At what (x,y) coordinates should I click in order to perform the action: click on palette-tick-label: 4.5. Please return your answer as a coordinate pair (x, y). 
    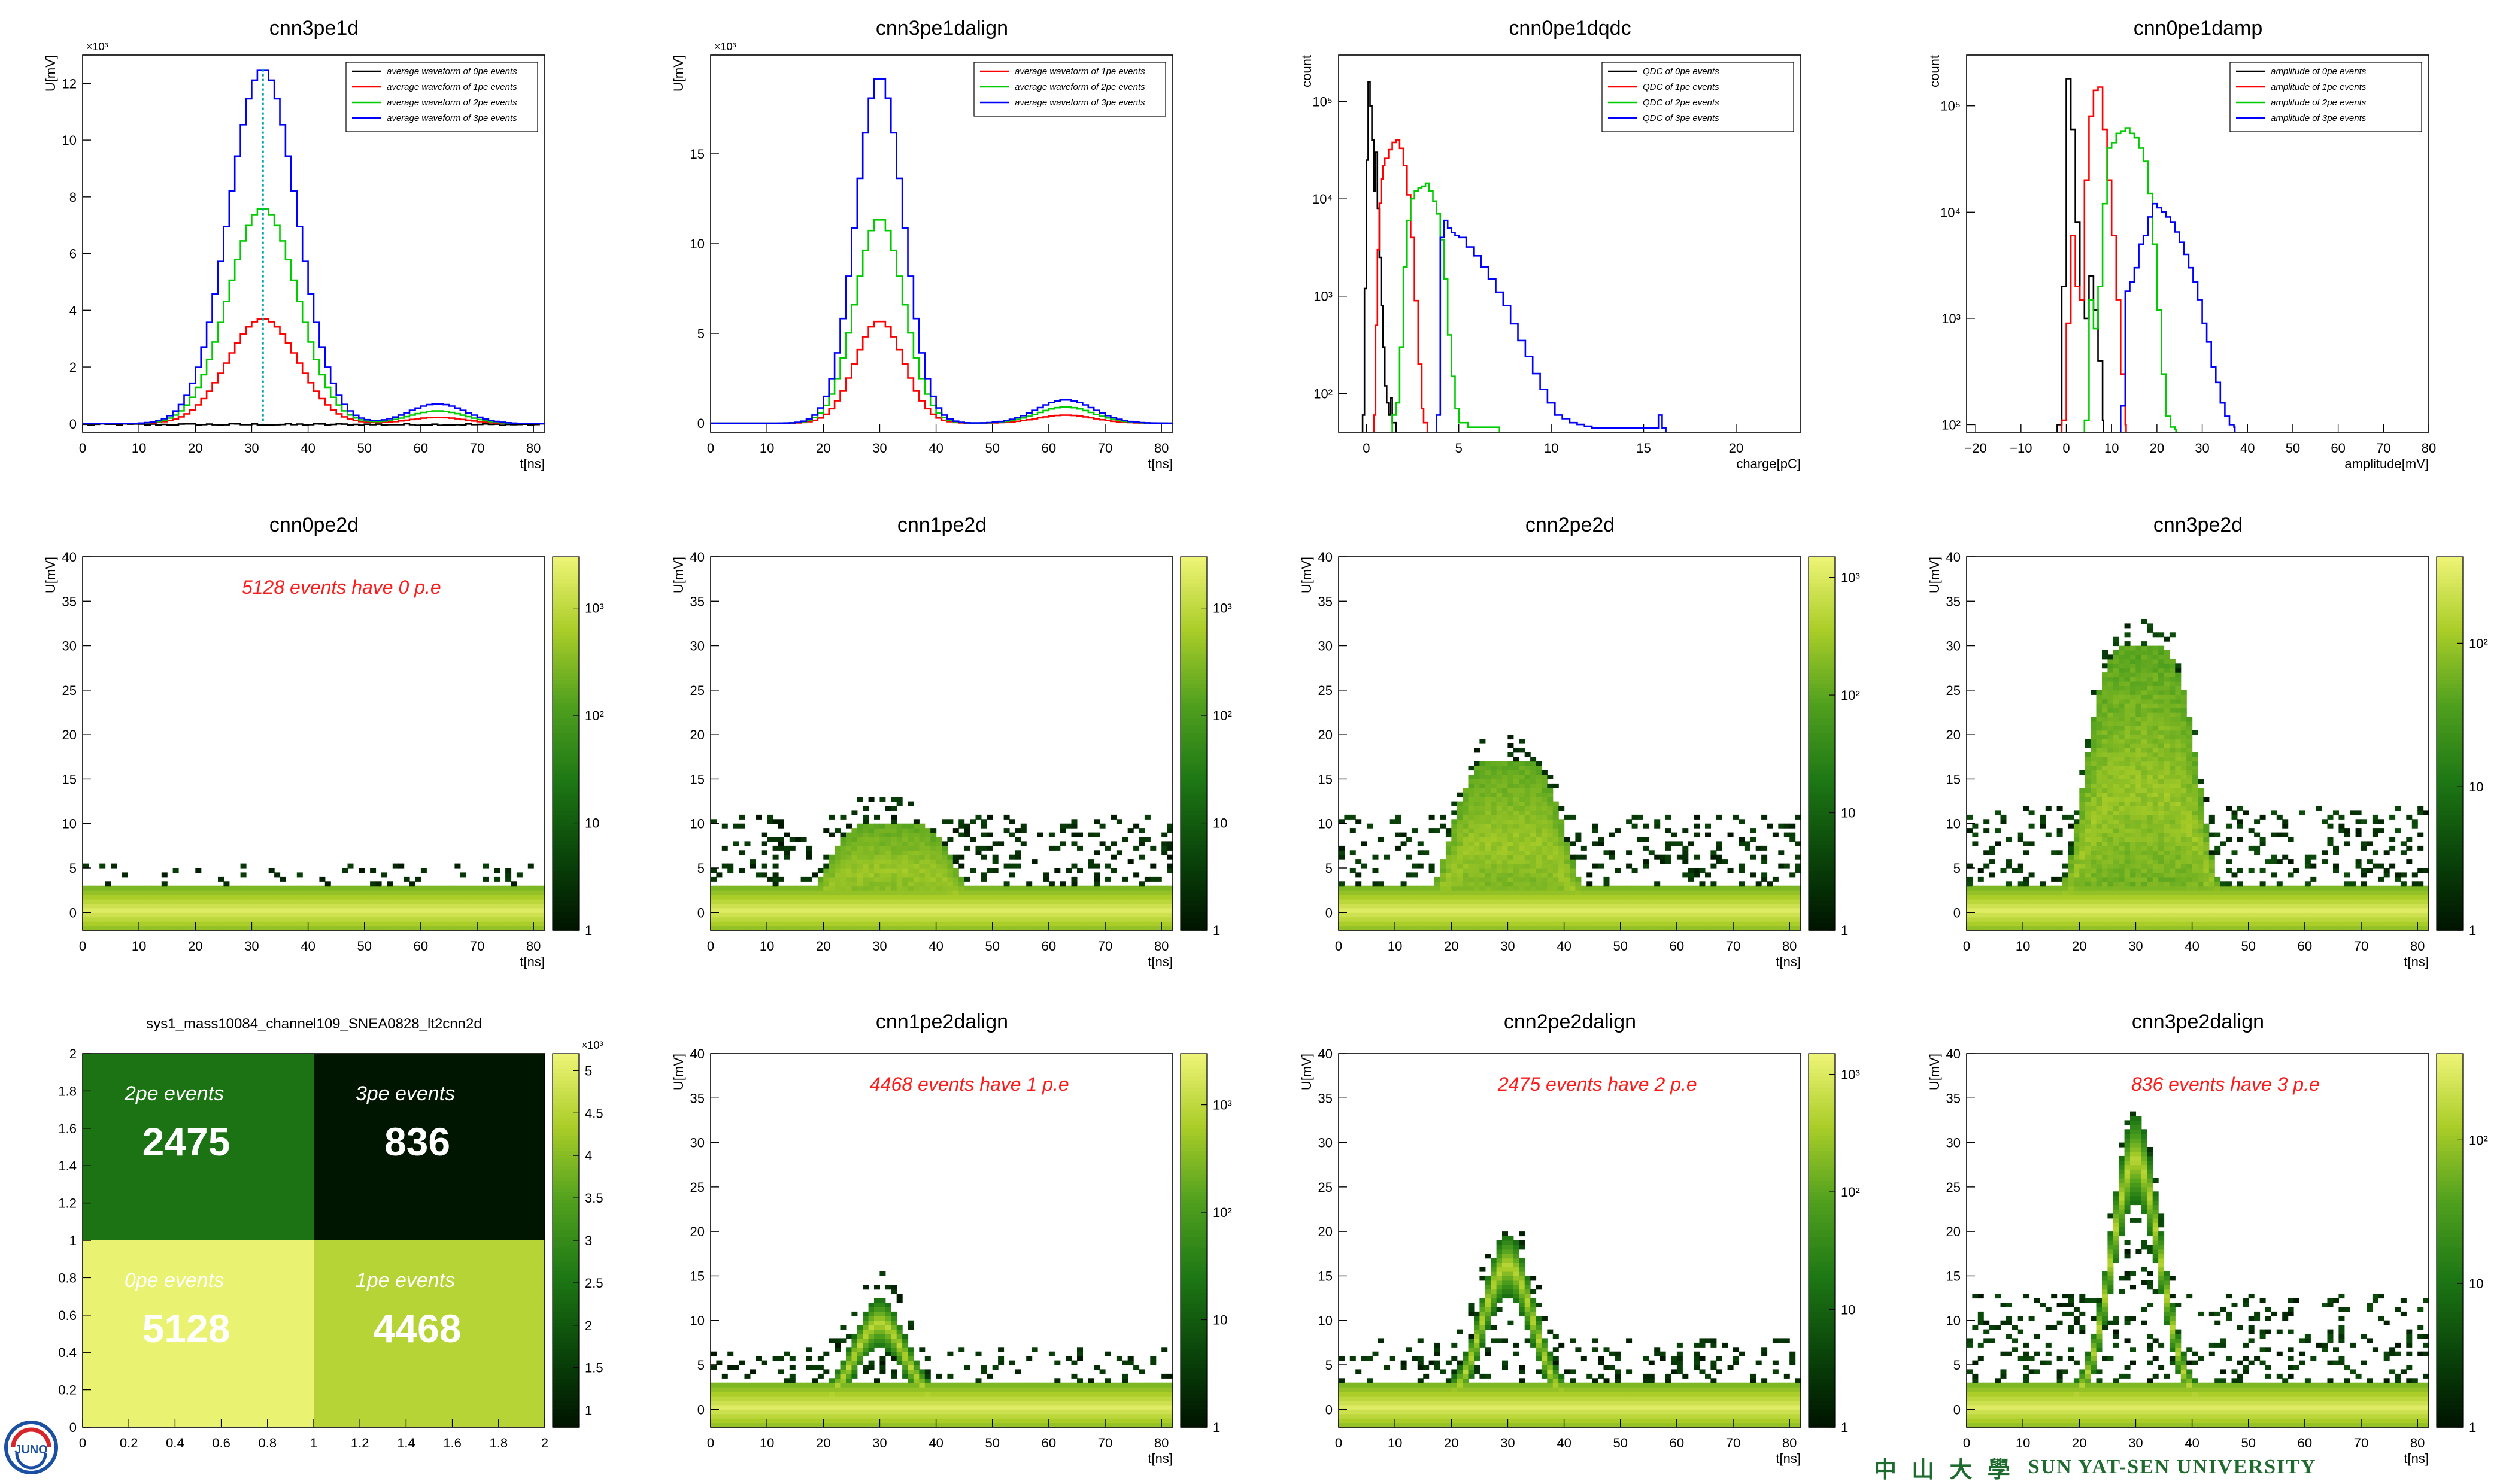
    Looking at the image, I should click on (594, 1113).